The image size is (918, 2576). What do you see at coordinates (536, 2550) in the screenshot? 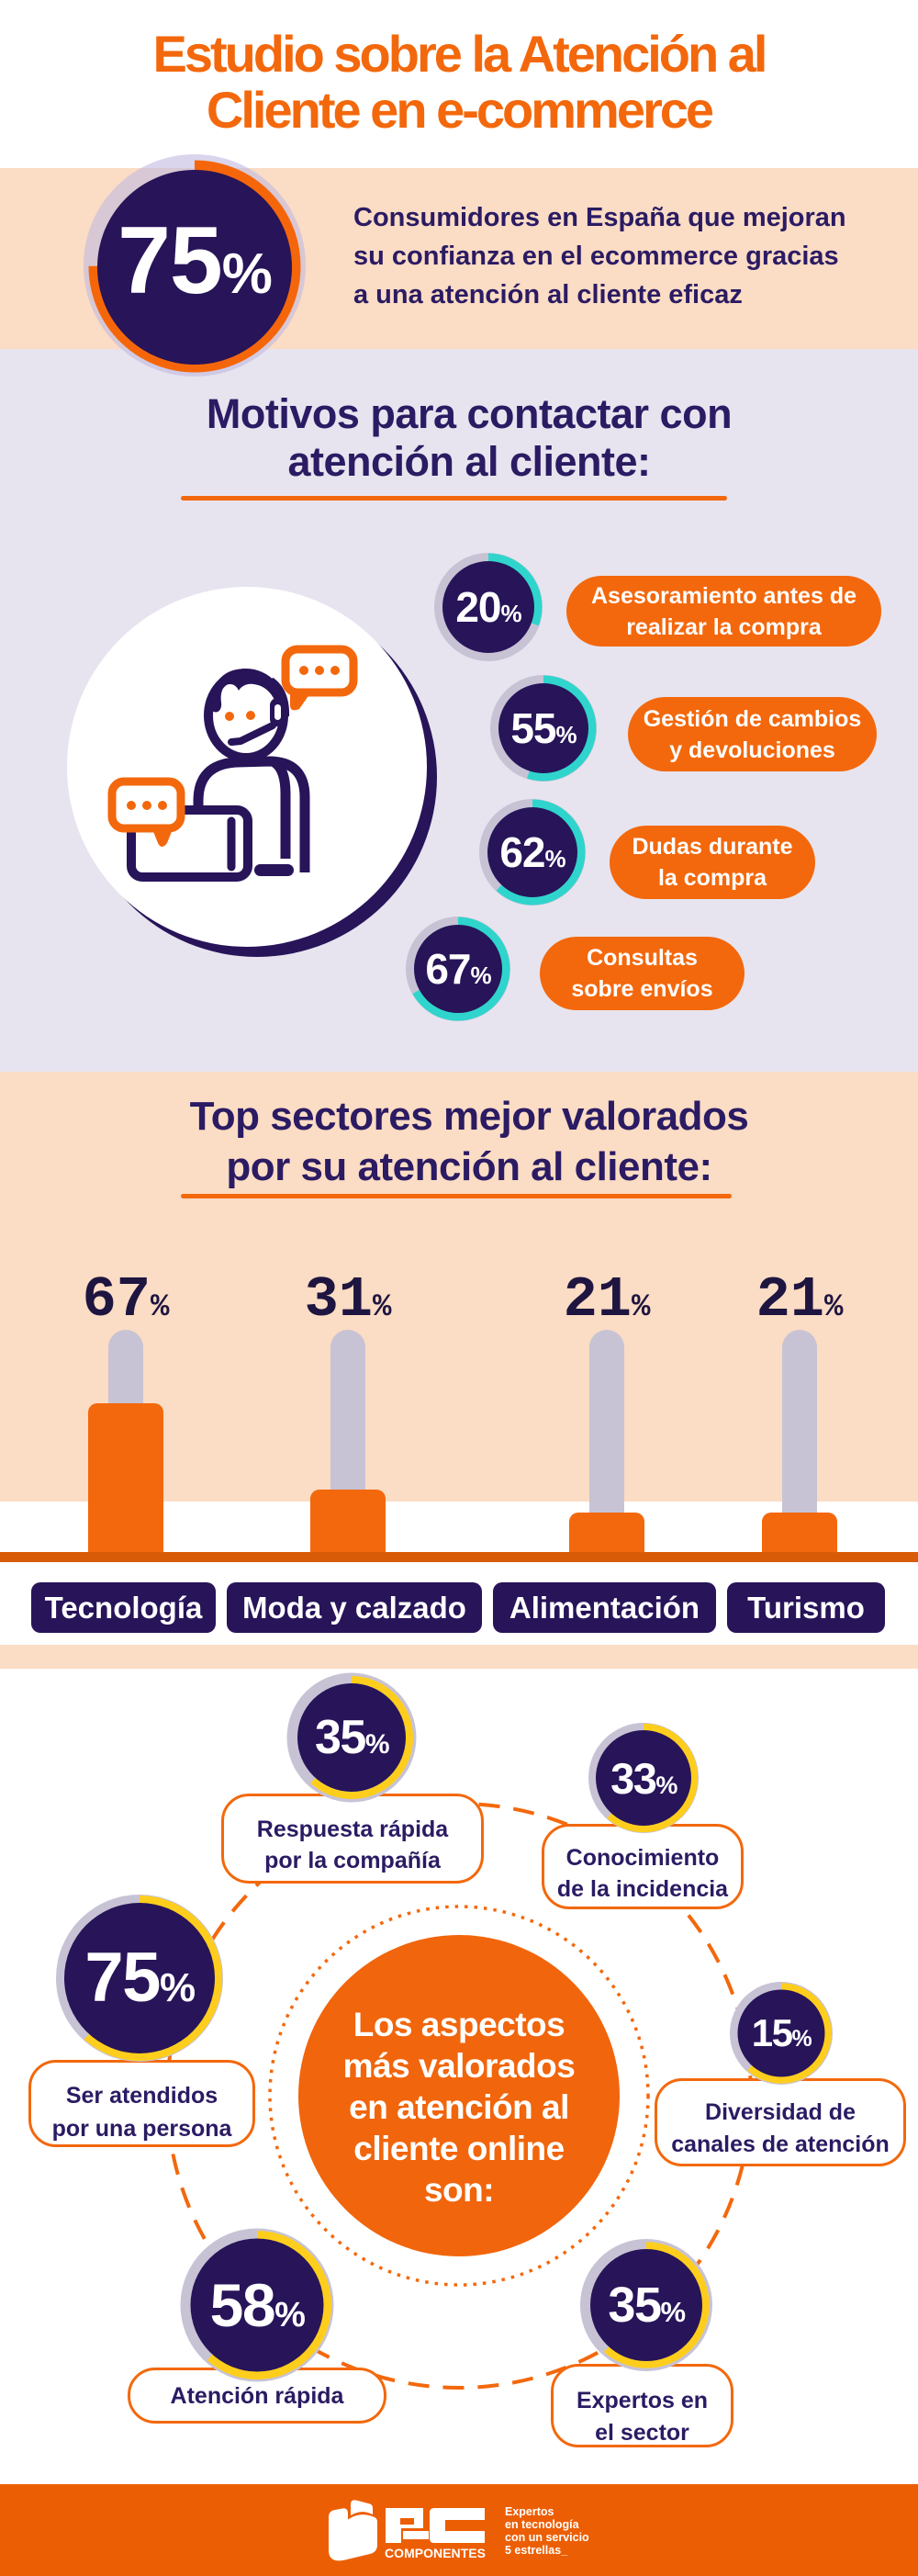
I see `svg-text: 5 estrellas_` at bounding box center [536, 2550].